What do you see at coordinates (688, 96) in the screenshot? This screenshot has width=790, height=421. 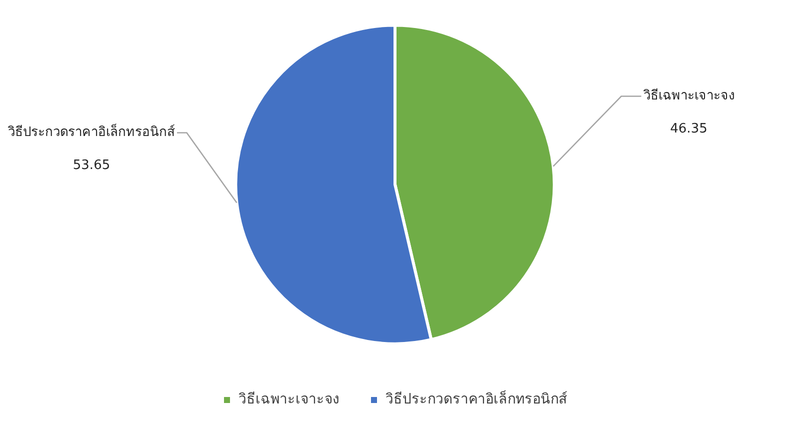 I see `slice-label: วิธีเฉพาะเจาะจง` at bounding box center [688, 96].